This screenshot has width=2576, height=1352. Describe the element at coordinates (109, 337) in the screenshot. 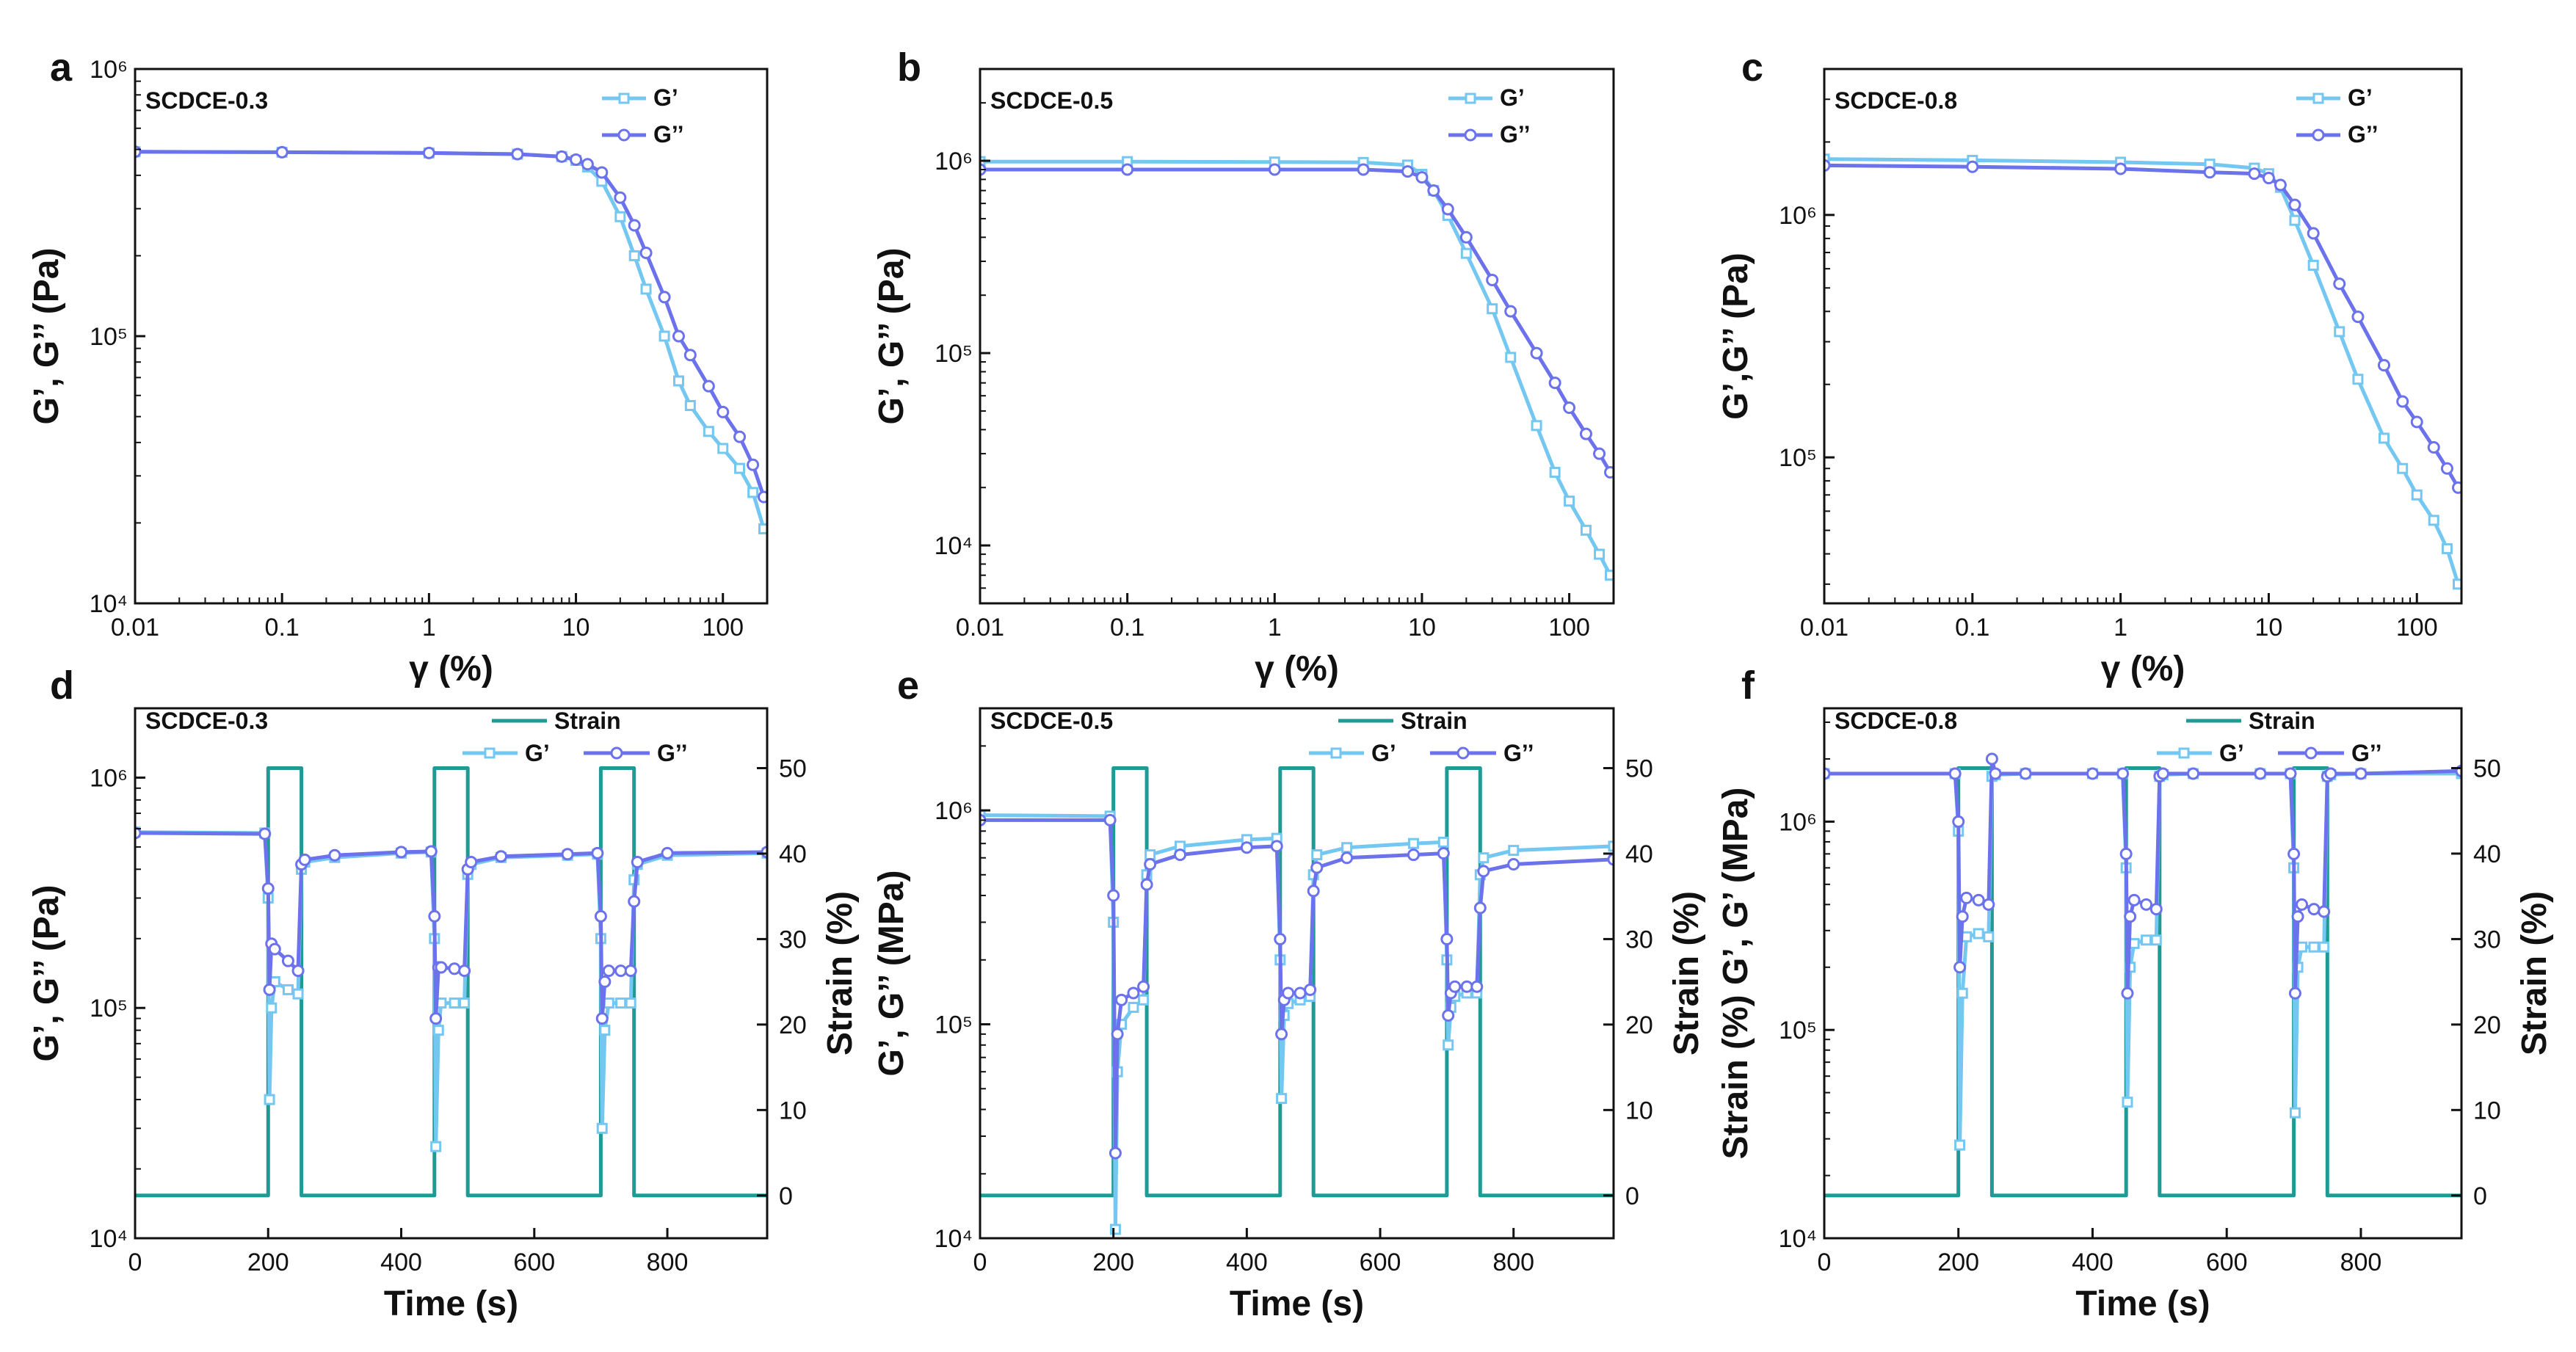

I see `y-tick-label: 10⁵` at that location.